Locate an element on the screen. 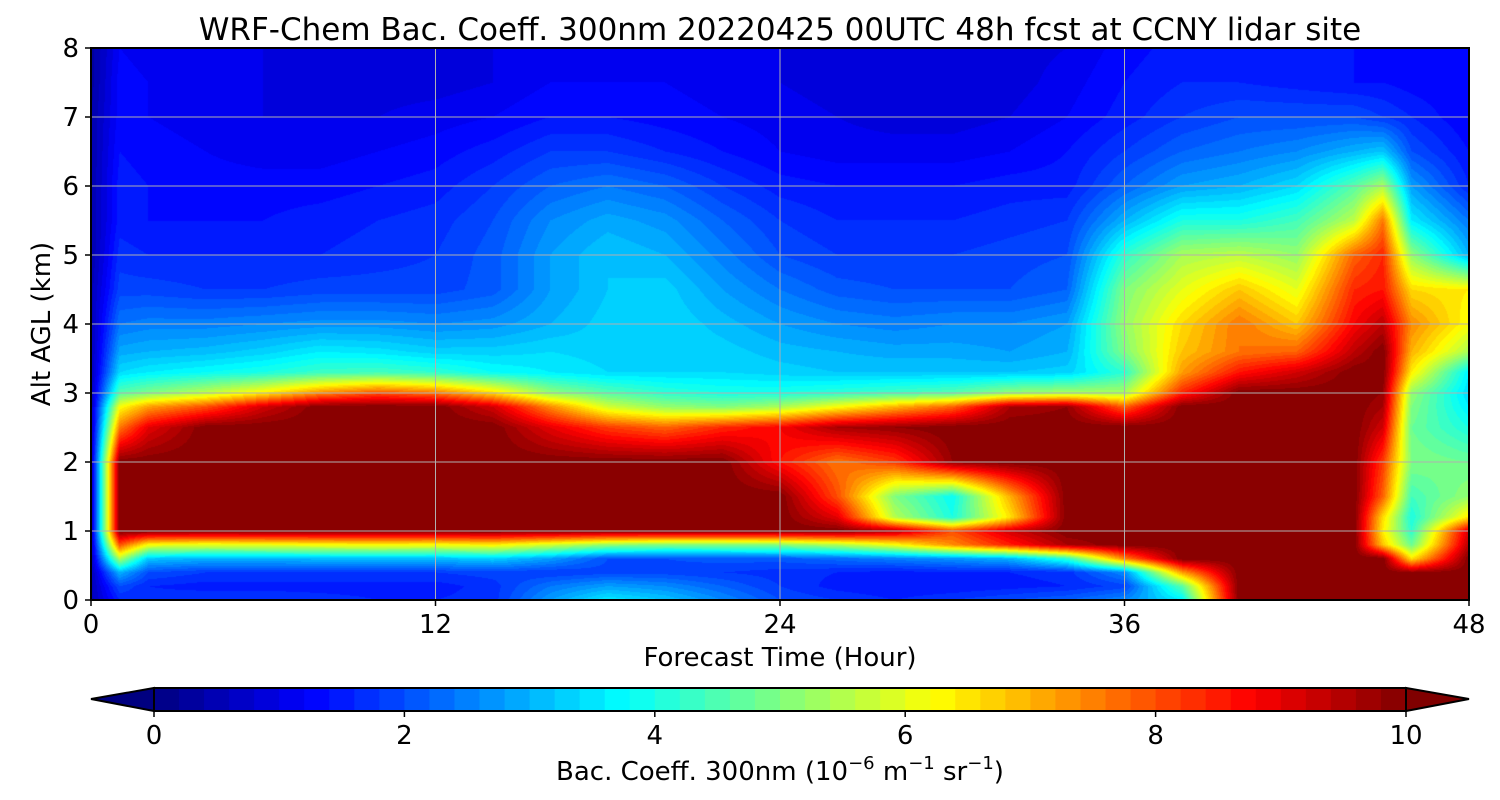  x-axis: 0 12 24 36 48 is located at coordinates (784, 620).